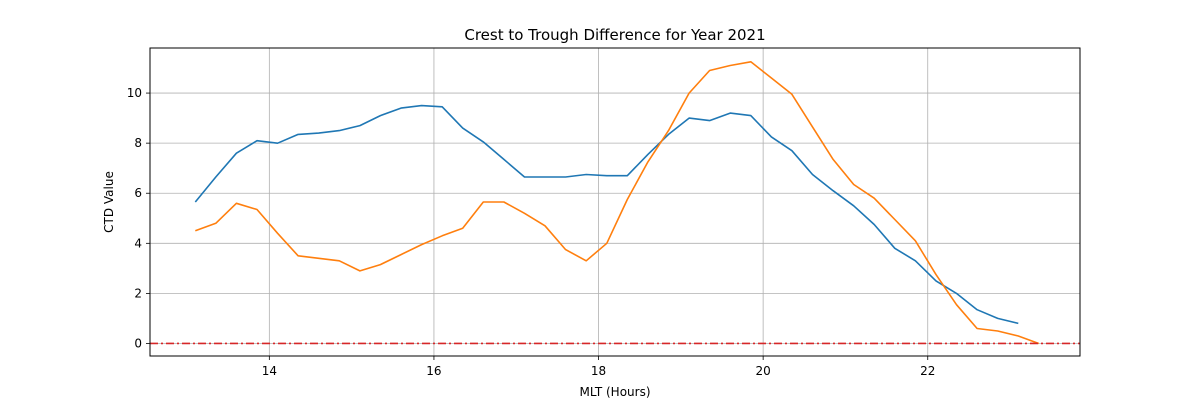  Describe the element at coordinates (138, 293) in the screenshot. I see `y-tick-label: 2` at that location.